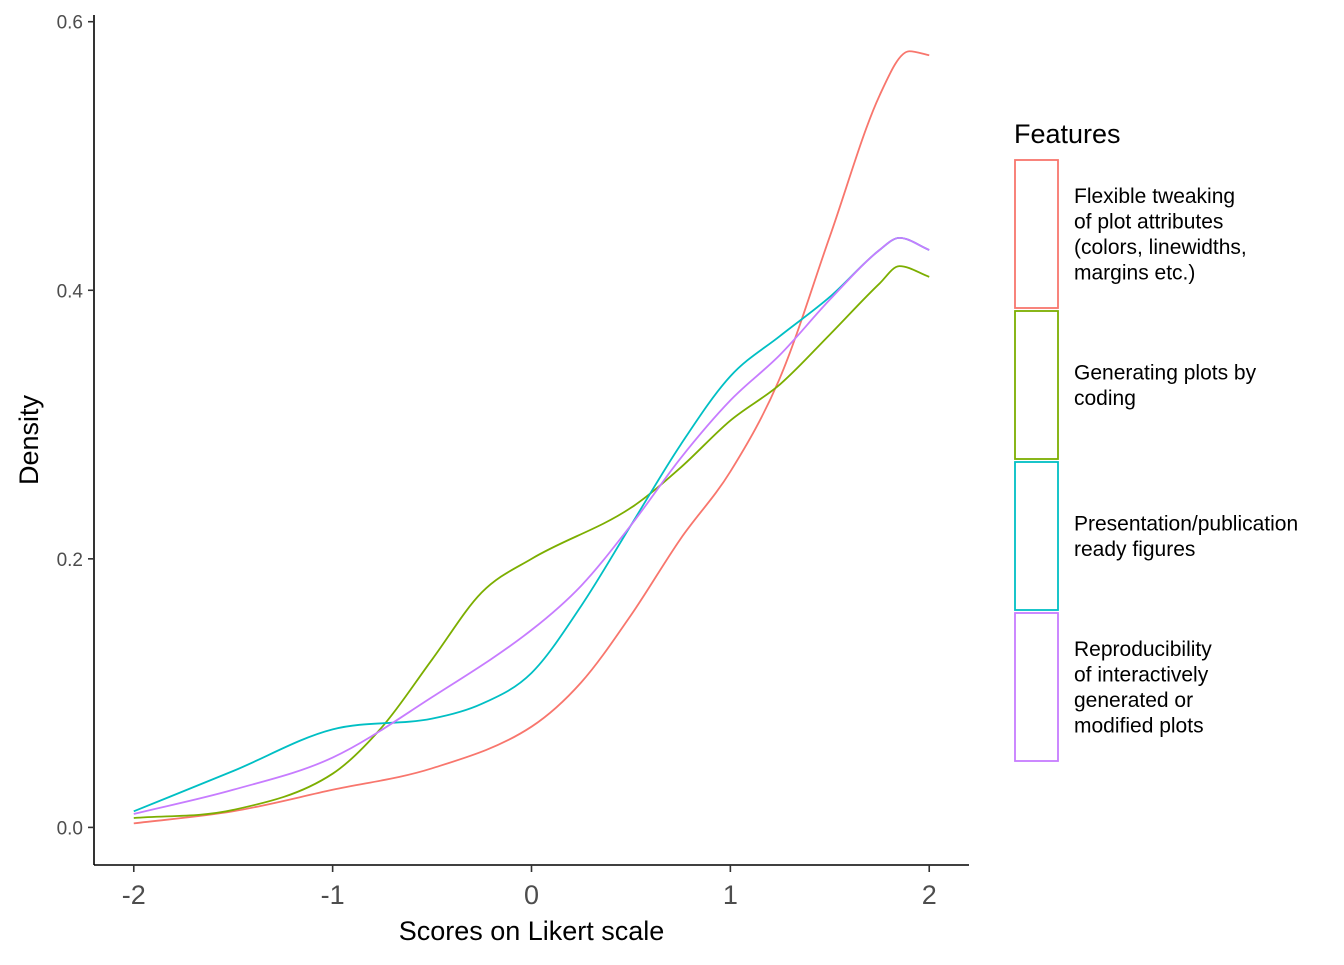  Describe the element at coordinates (1067, 134) in the screenshot. I see `legend-title: Features` at that location.